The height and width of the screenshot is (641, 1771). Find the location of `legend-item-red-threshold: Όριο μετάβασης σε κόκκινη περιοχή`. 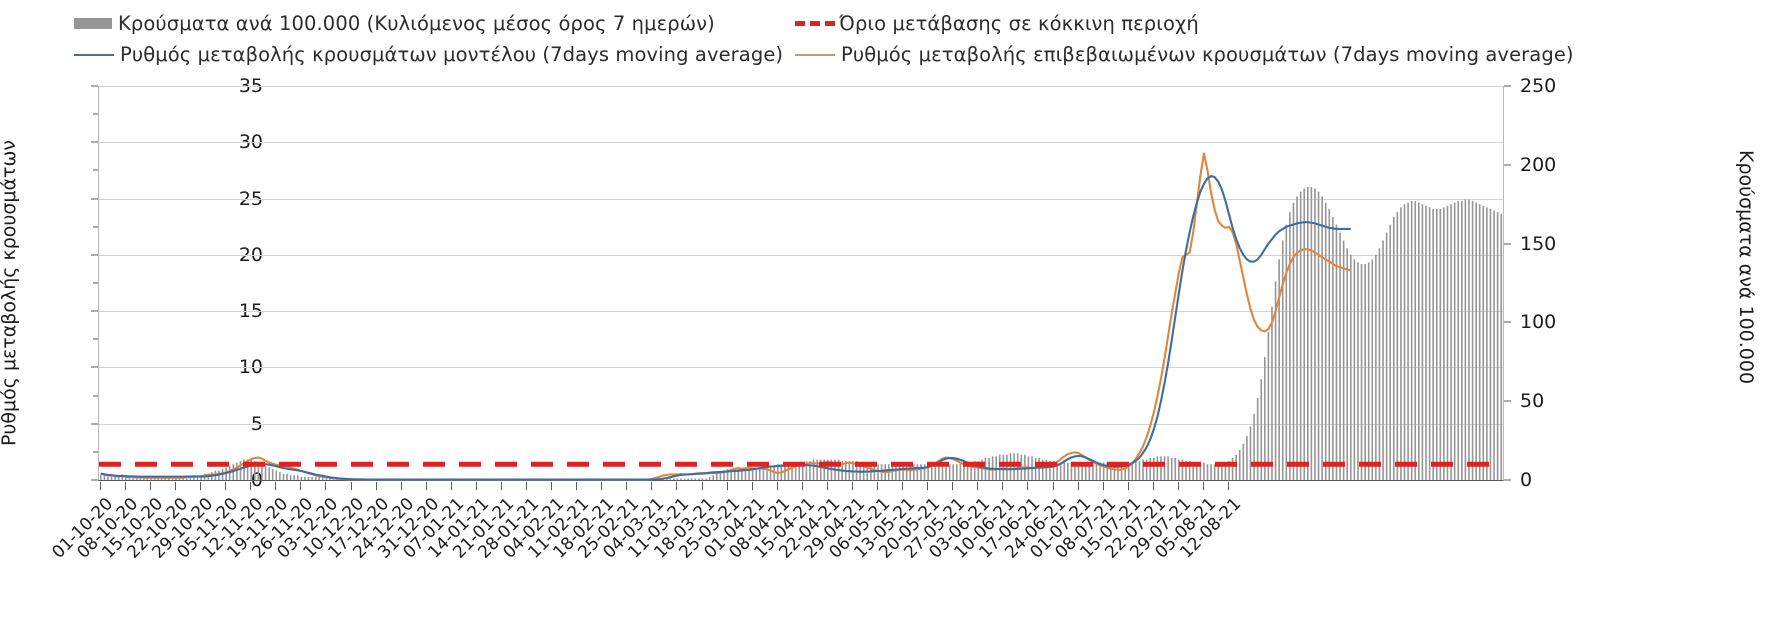

legend-item-red-threshold: Όριο μετάβασης σε κόκκινη περιοχή is located at coordinates (997, 23).